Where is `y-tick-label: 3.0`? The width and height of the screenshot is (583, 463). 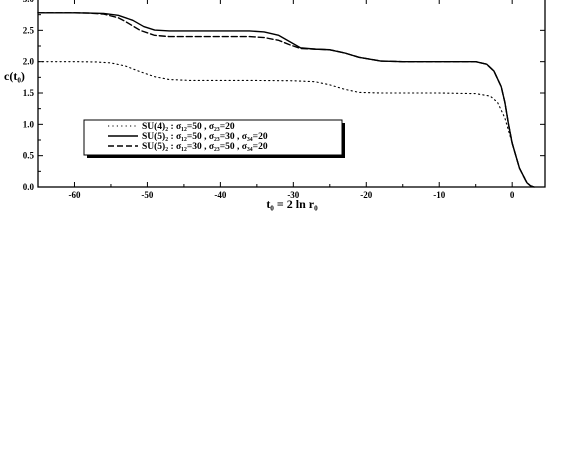
y-tick-label: 3.0 is located at coordinates (29, 2).